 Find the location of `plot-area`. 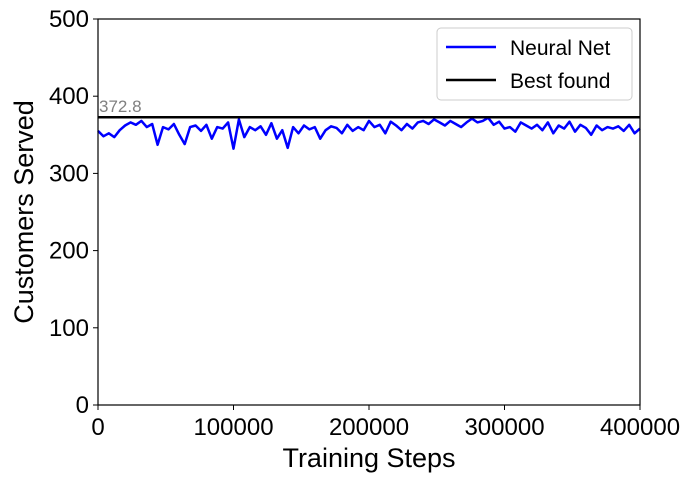

plot-area is located at coordinates (369, 132).